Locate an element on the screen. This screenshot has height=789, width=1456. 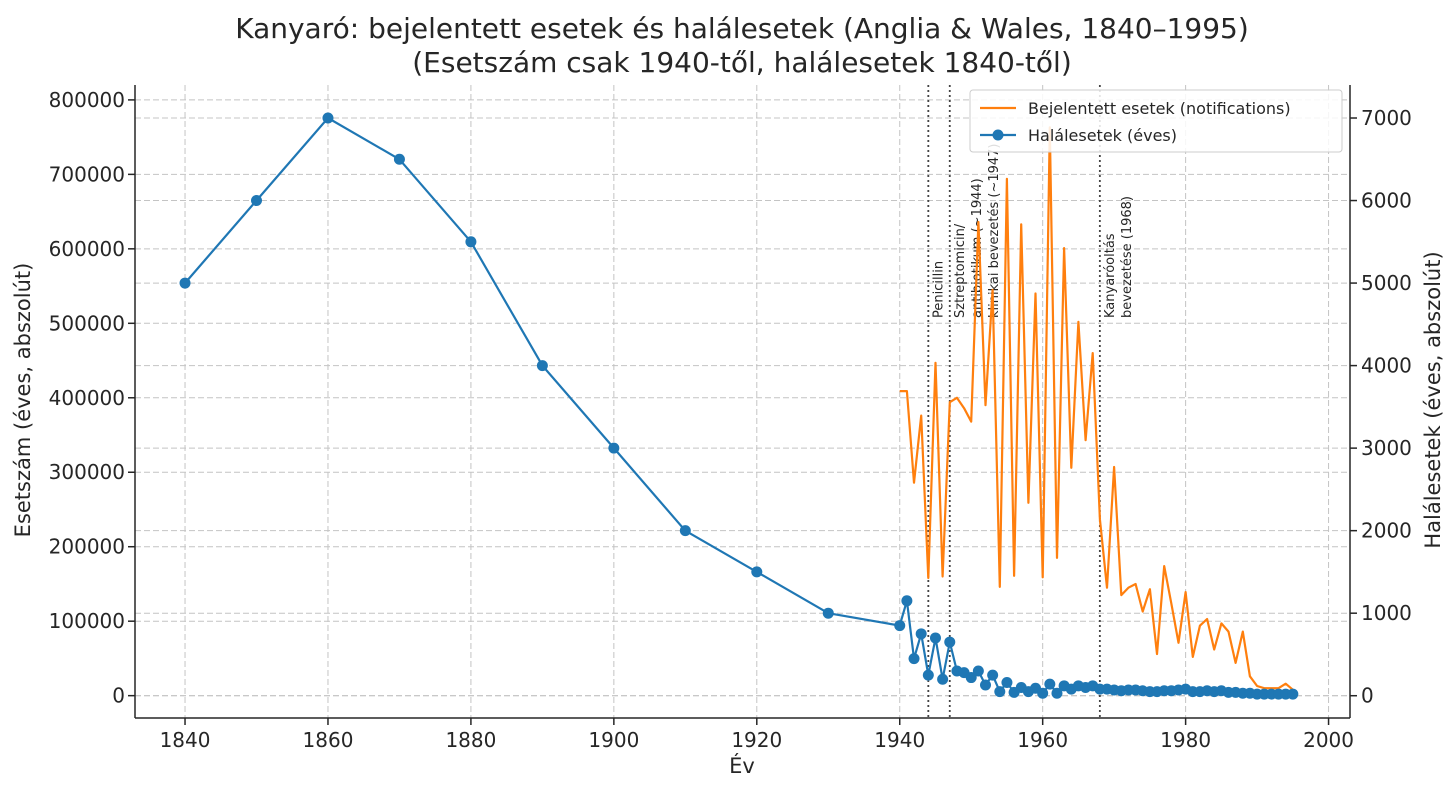
annotation-label-line: bevezetése (1968) is located at coordinates (1127, 257).